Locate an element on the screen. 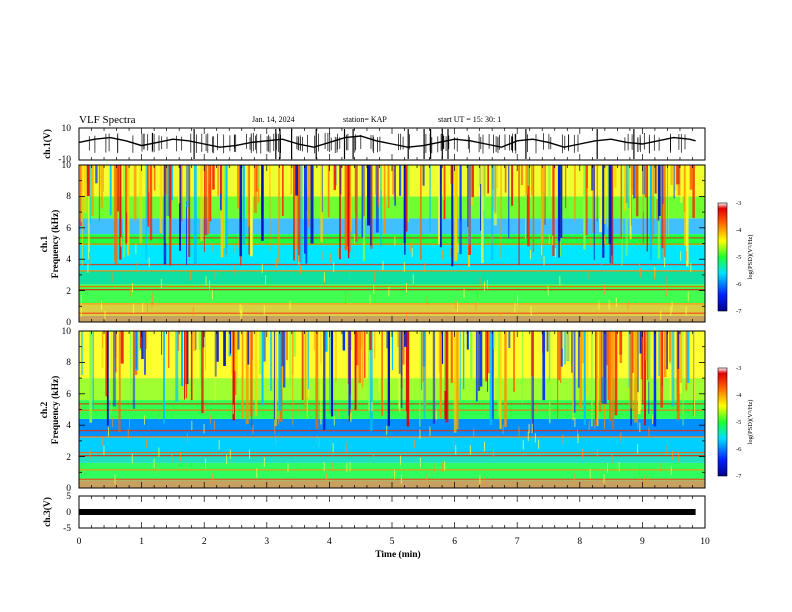  ch2-ytick-0: 0 is located at coordinates (68, 489).